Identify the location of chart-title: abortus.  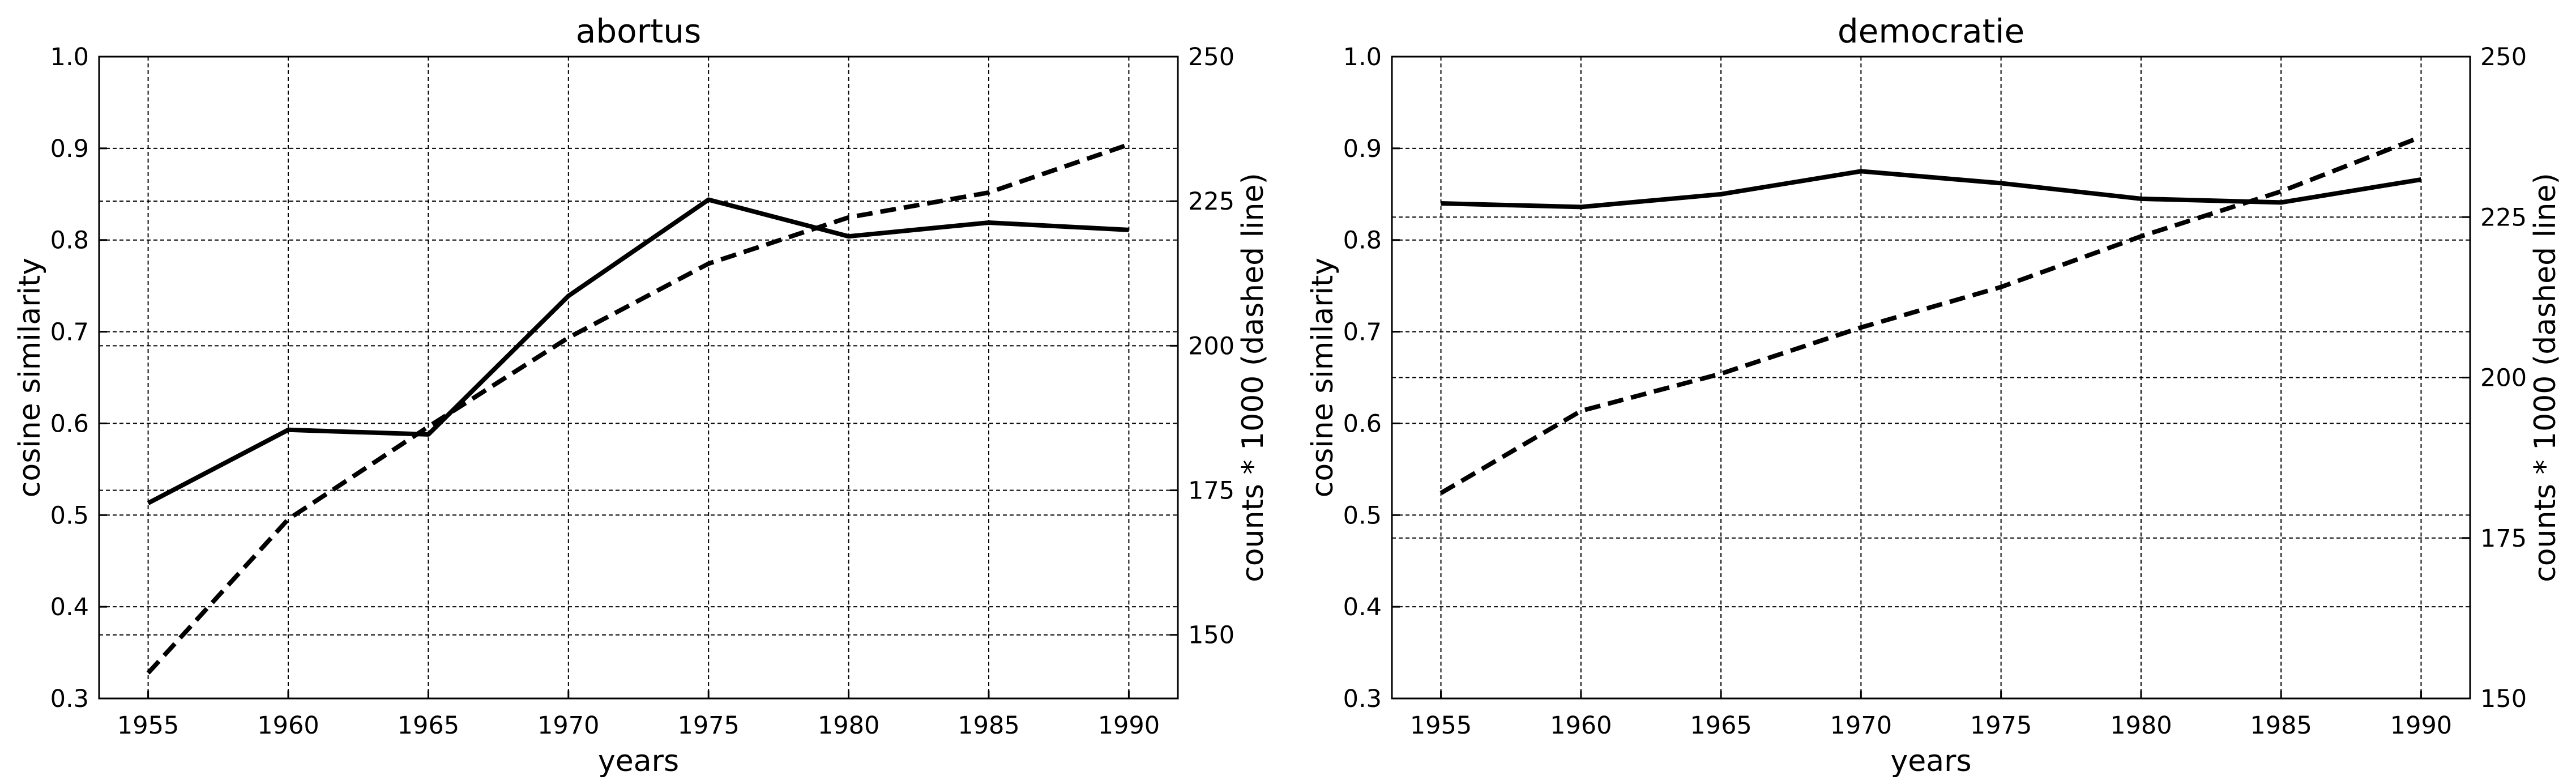
(638, 31).